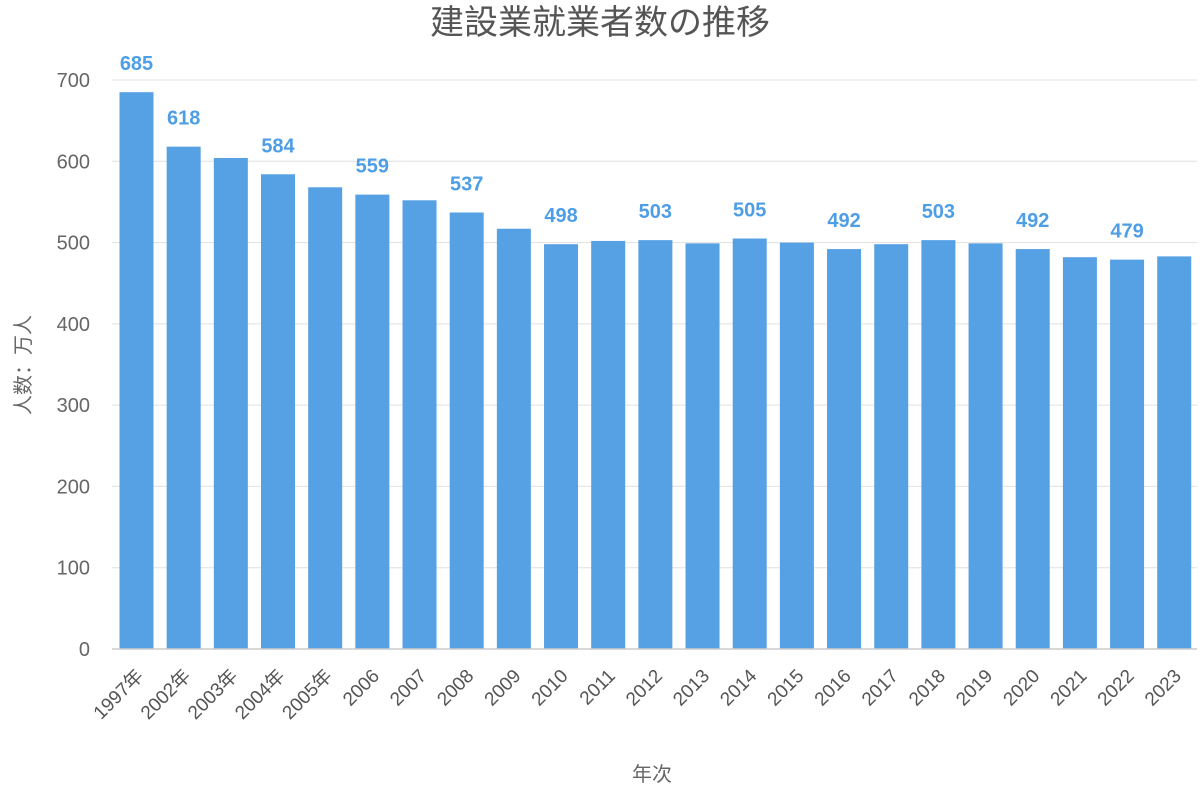  What do you see at coordinates (600, 23) in the screenshot?
I see `chart-title: 建設業就業者数の推移` at bounding box center [600, 23].